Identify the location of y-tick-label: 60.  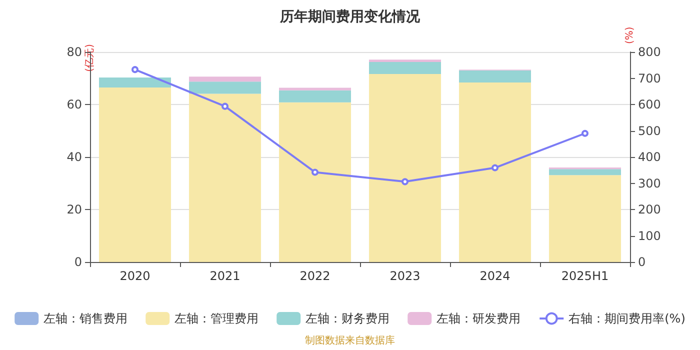
(74, 105).